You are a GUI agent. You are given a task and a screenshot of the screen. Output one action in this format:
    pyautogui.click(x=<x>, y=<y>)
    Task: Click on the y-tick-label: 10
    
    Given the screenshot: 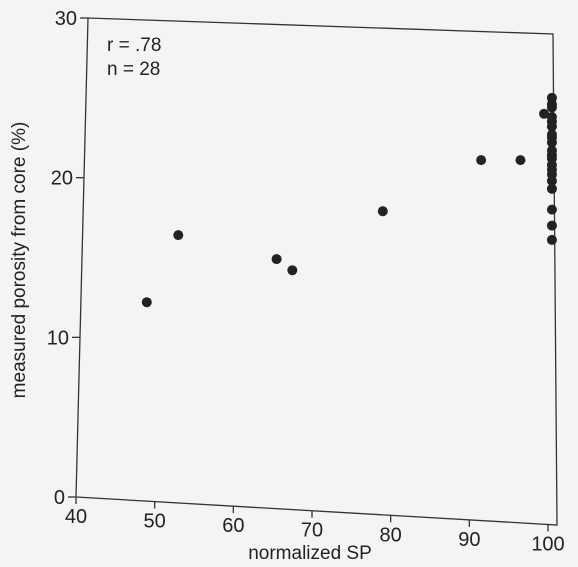 What is the action you would take?
    pyautogui.click(x=58, y=338)
    